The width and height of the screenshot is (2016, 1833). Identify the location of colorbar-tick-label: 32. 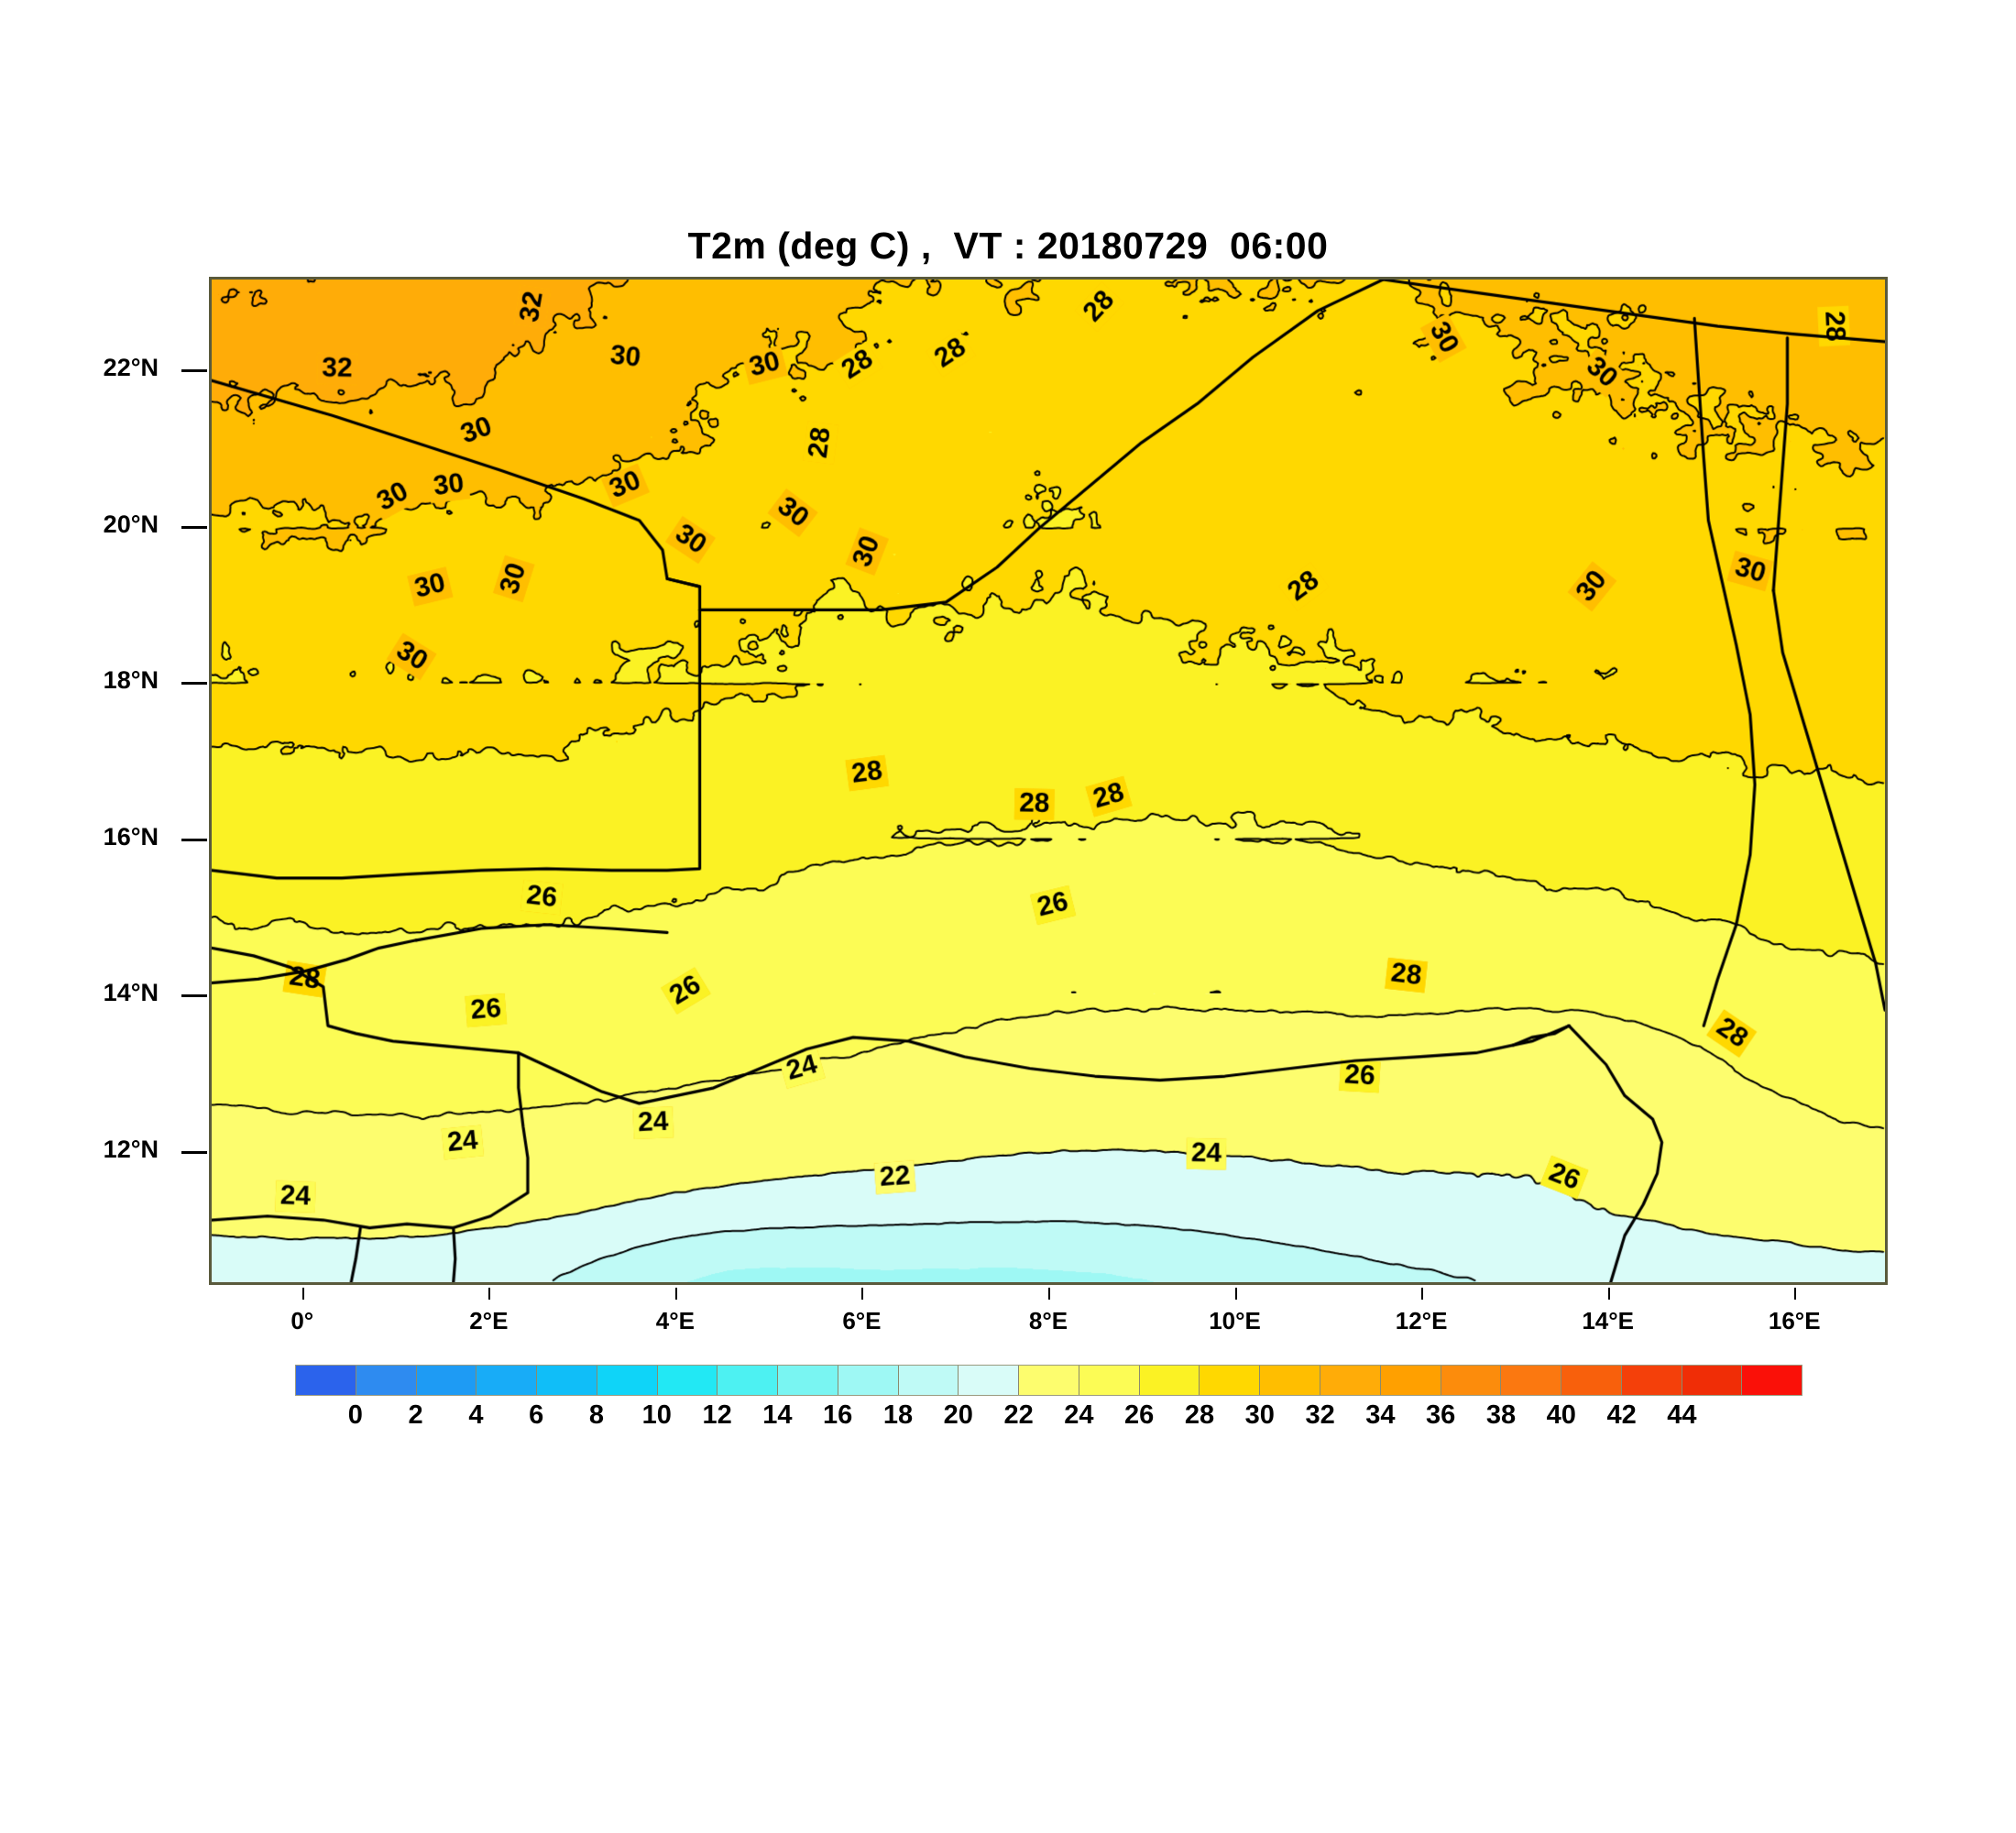
(1320, 1415).